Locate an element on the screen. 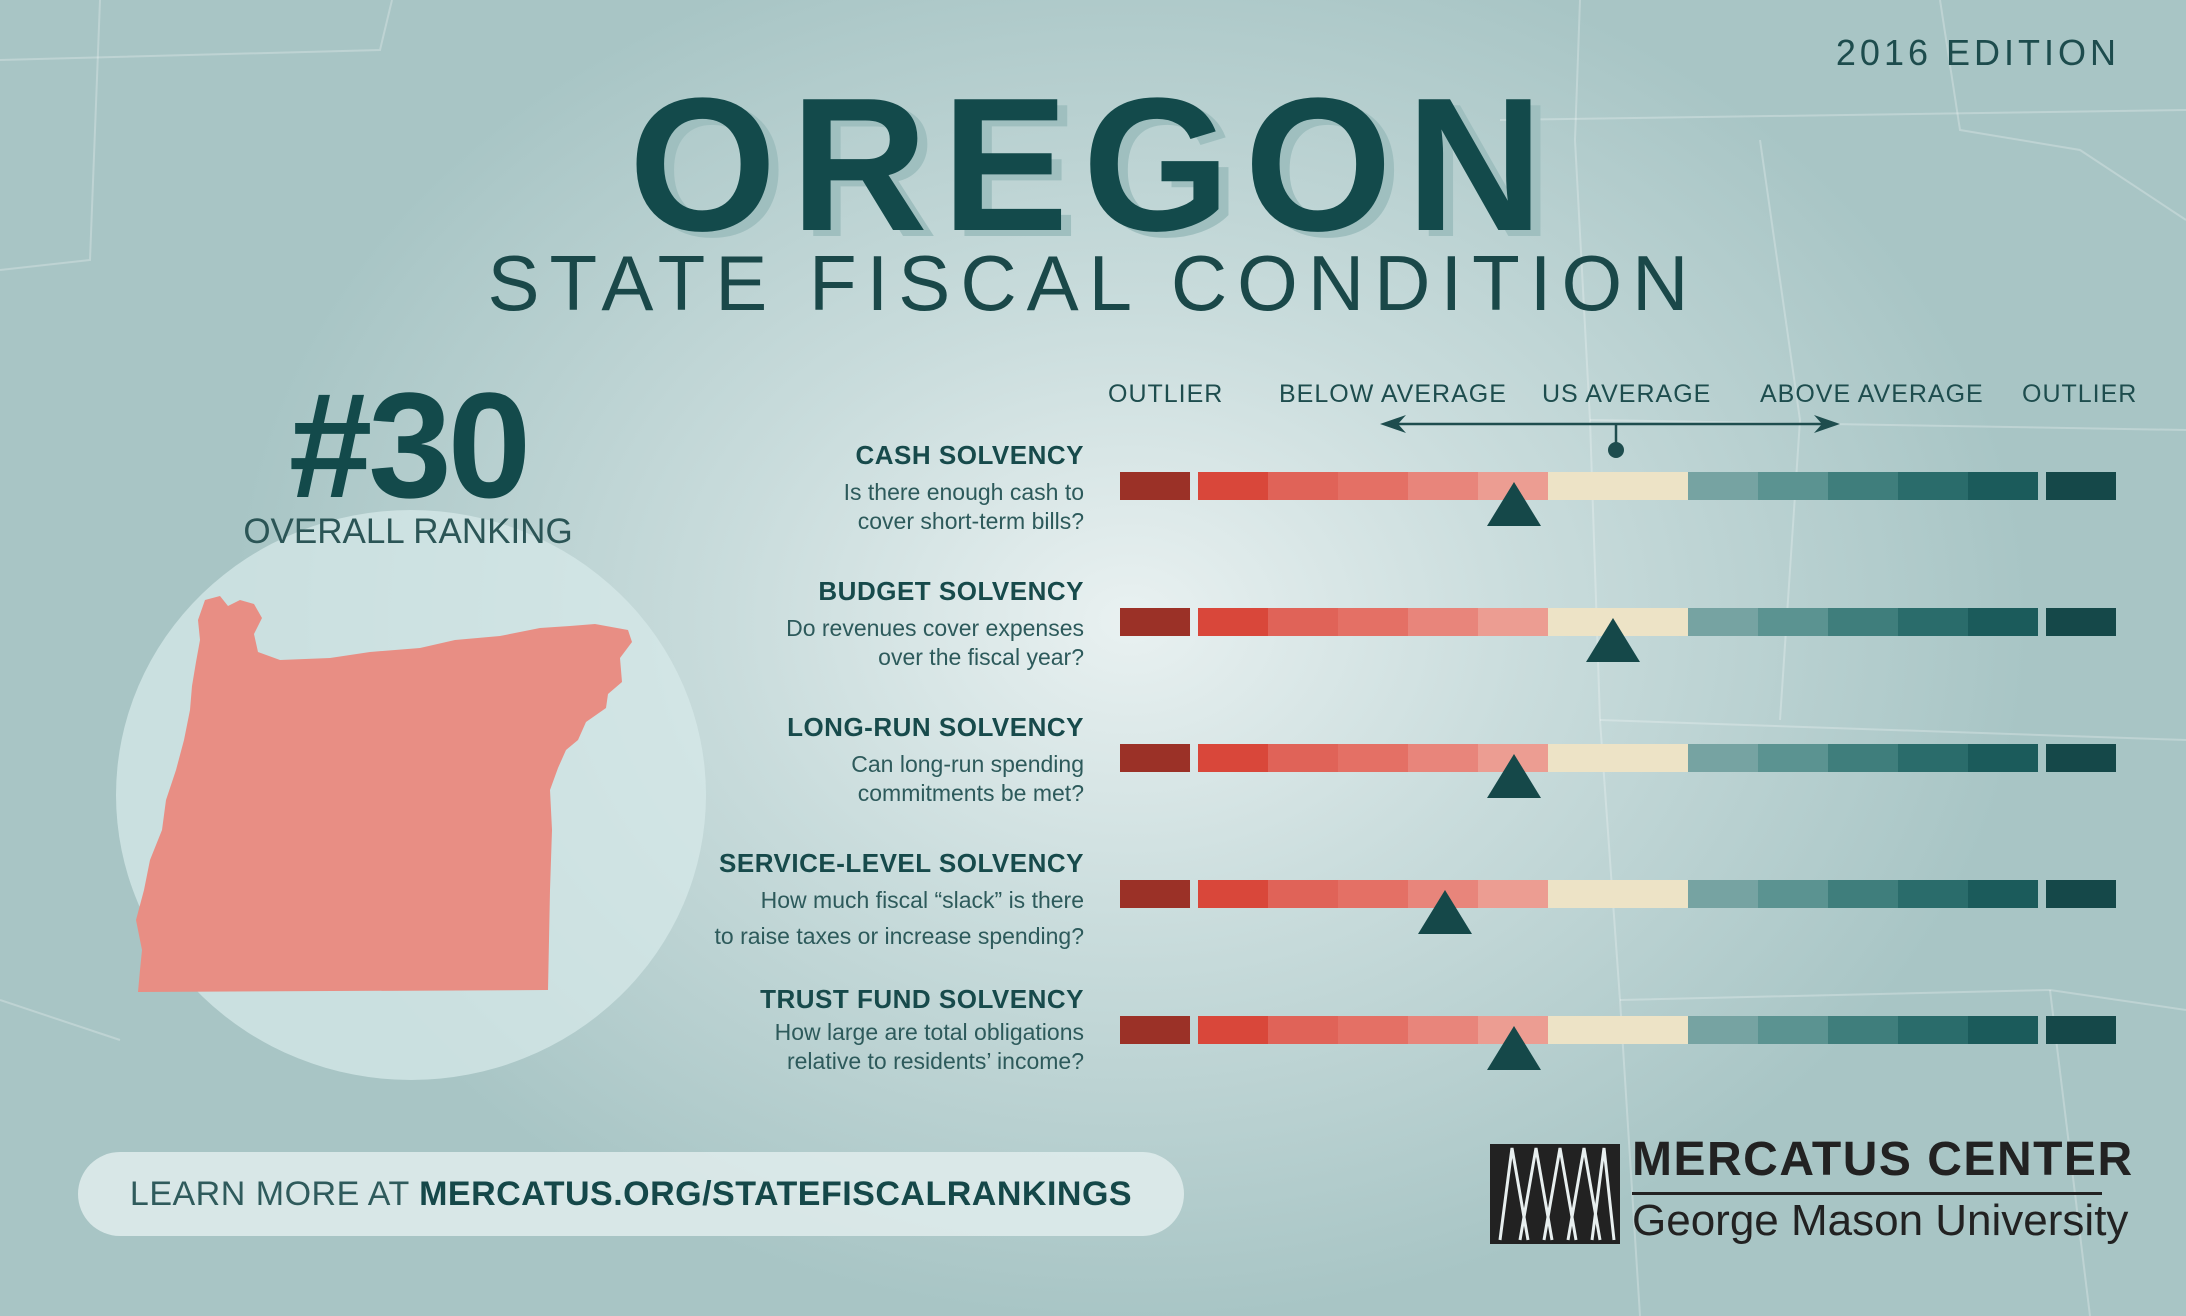 Image resolution: width=2186 pixels, height=1316 pixels. indicator-question-line-1: How much fiscal “slack” is there is located at coordinates (922, 900).